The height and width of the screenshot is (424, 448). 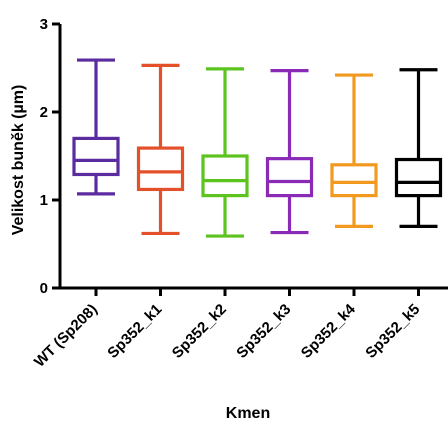 I want to click on y-axis: 0 1 2 3, so click(x=51, y=156).